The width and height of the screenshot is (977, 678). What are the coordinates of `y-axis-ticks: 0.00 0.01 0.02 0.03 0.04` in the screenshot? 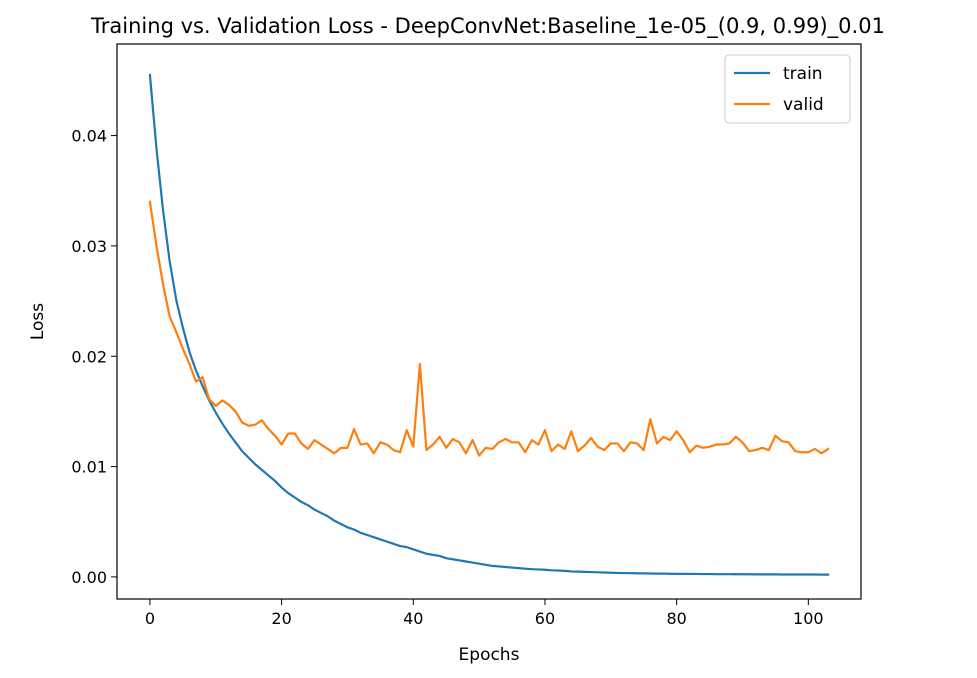 It's located at (94, 357).